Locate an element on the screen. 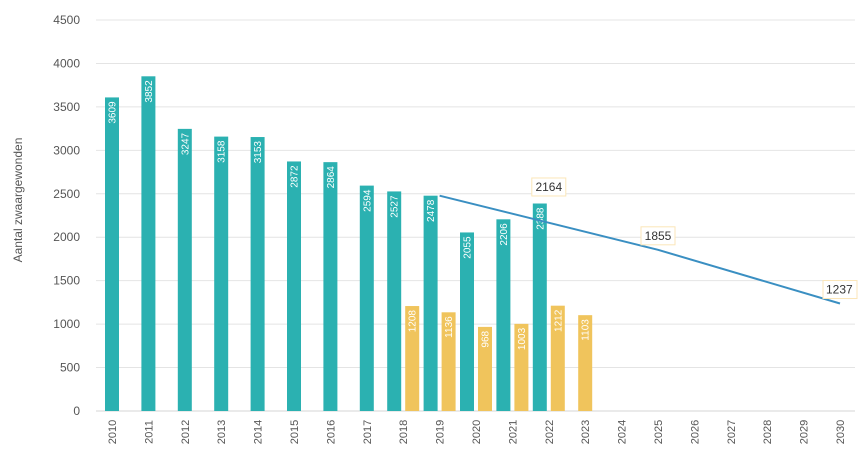  bar-2013-s1 is located at coordinates (221, 273).